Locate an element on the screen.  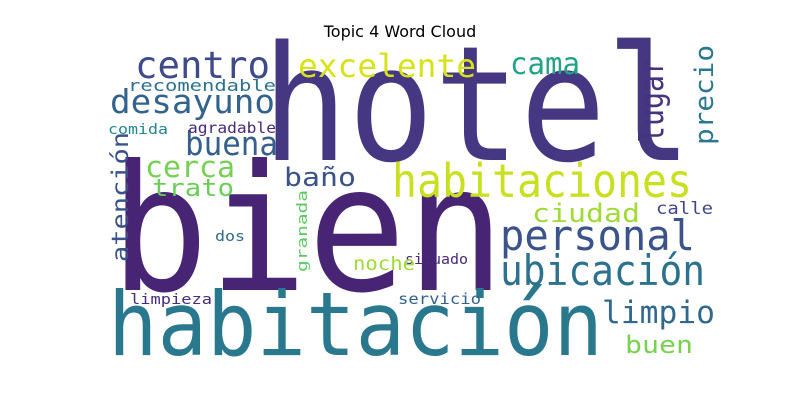
word-6: desayuno is located at coordinates (192, 101).